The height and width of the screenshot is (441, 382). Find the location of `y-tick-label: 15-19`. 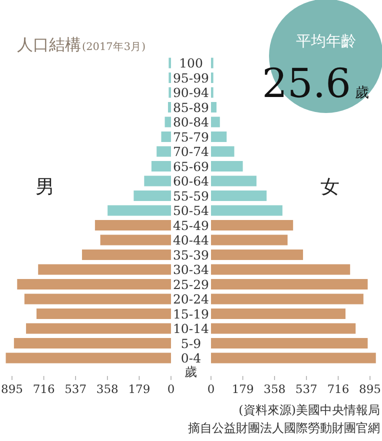

y-tick-label: 15-19 is located at coordinates (191, 314).